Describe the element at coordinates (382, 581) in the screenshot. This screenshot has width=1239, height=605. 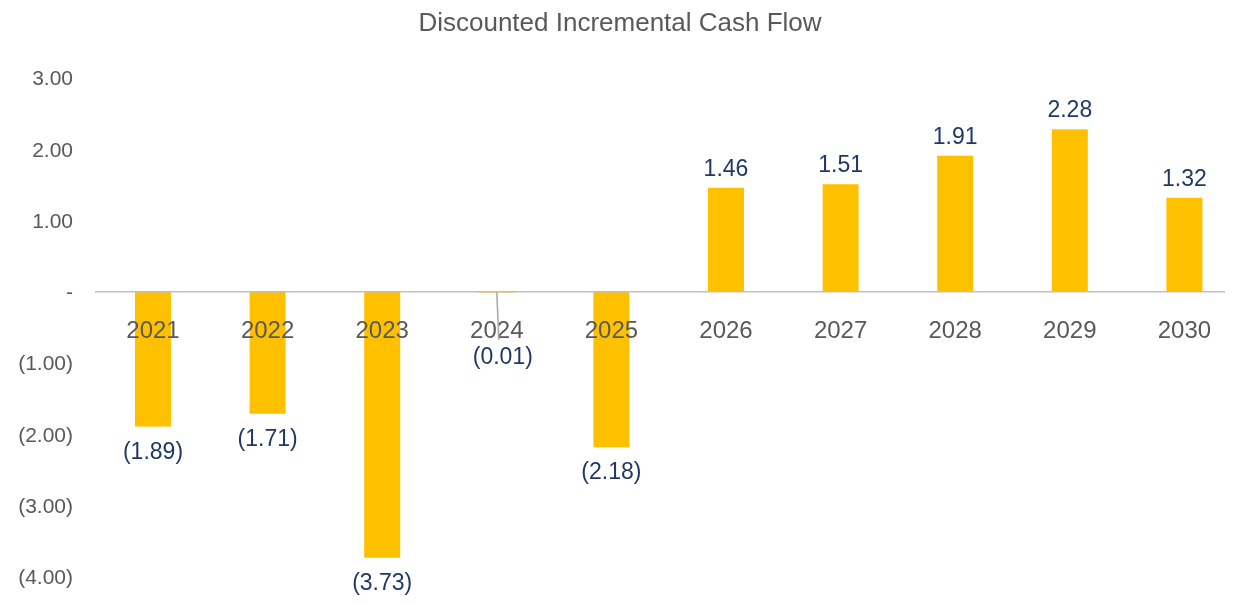
I see `data-label: (3.73)` at that location.